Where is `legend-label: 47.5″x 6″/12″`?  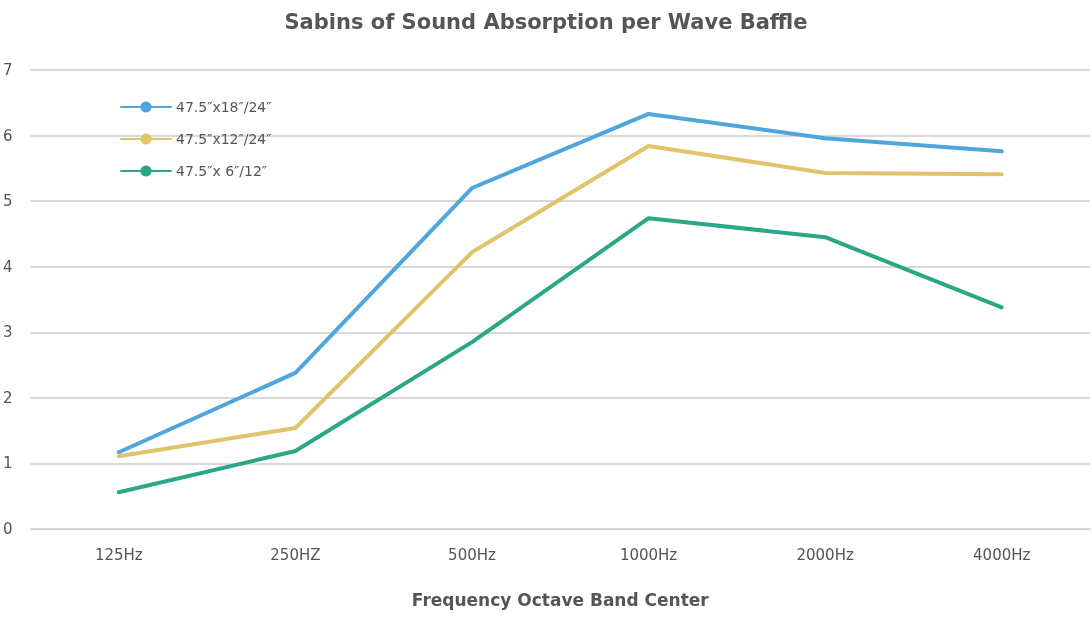
legend-label: 47.5″x 6″/12″ is located at coordinates (222, 171).